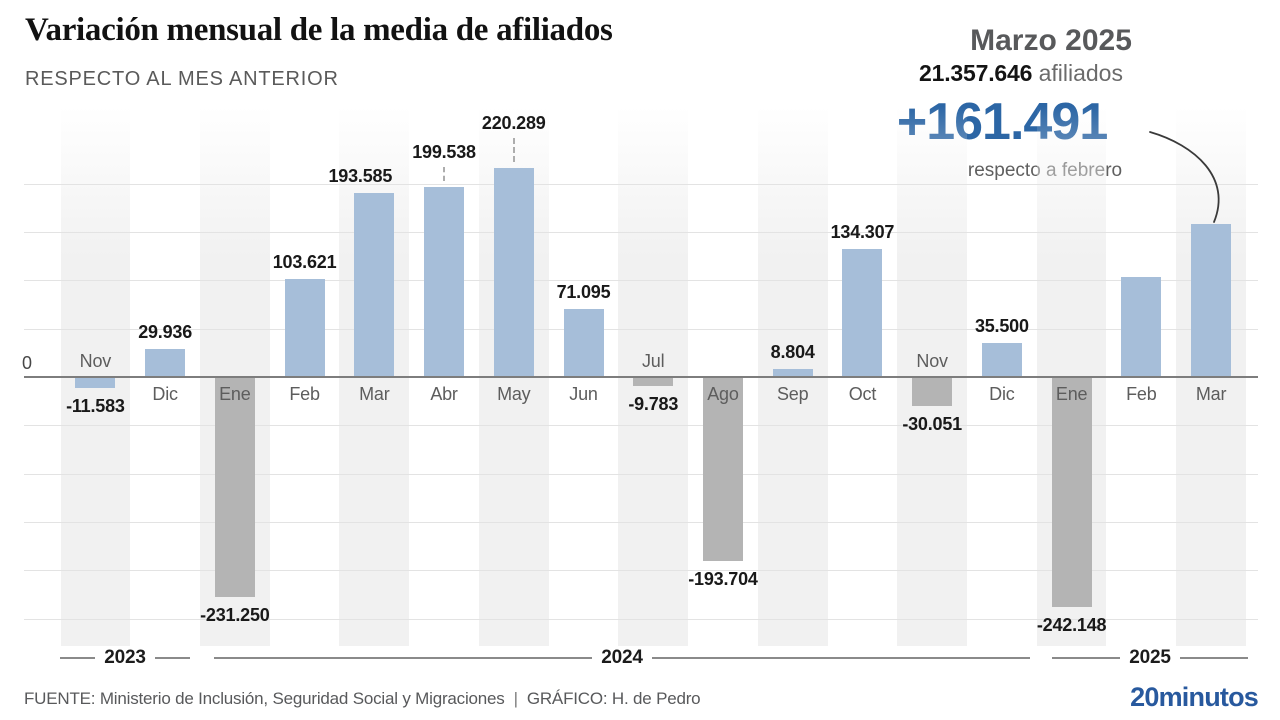  I want to click on bar-ene-2024, so click(234, 487).